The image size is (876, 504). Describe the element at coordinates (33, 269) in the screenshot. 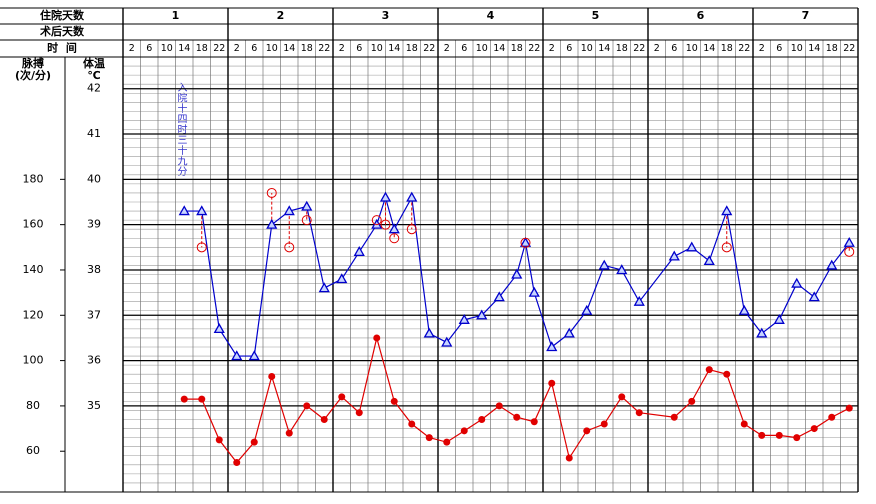

I see `pulse-tick-label: 140` at that location.